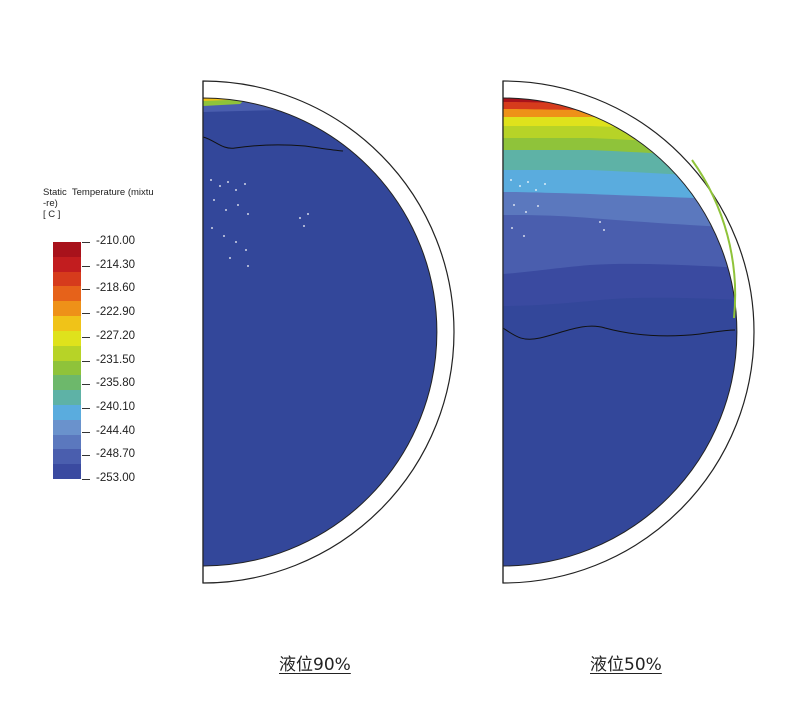  Describe the element at coordinates (50, 203) in the screenshot. I see `legend-title-line-2: -re)` at that location.